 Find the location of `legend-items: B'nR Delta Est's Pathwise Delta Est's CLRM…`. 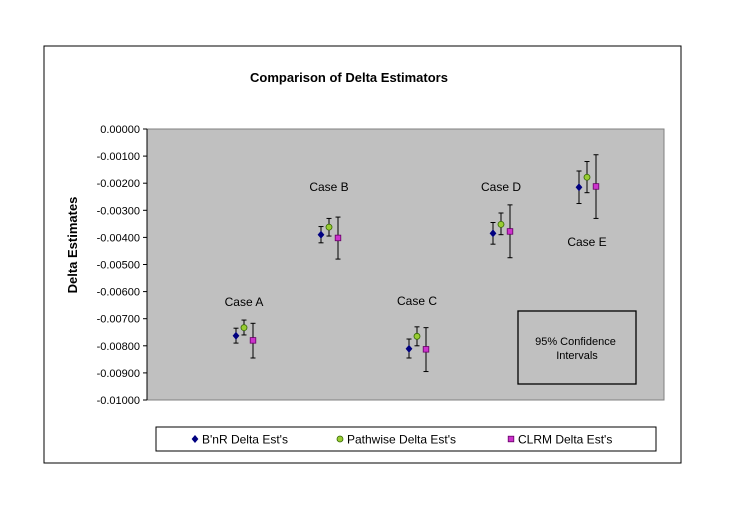

legend-items: B'nR Delta Est's Pathwise Delta Est's CLRM… is located at coordinates (401, 440).